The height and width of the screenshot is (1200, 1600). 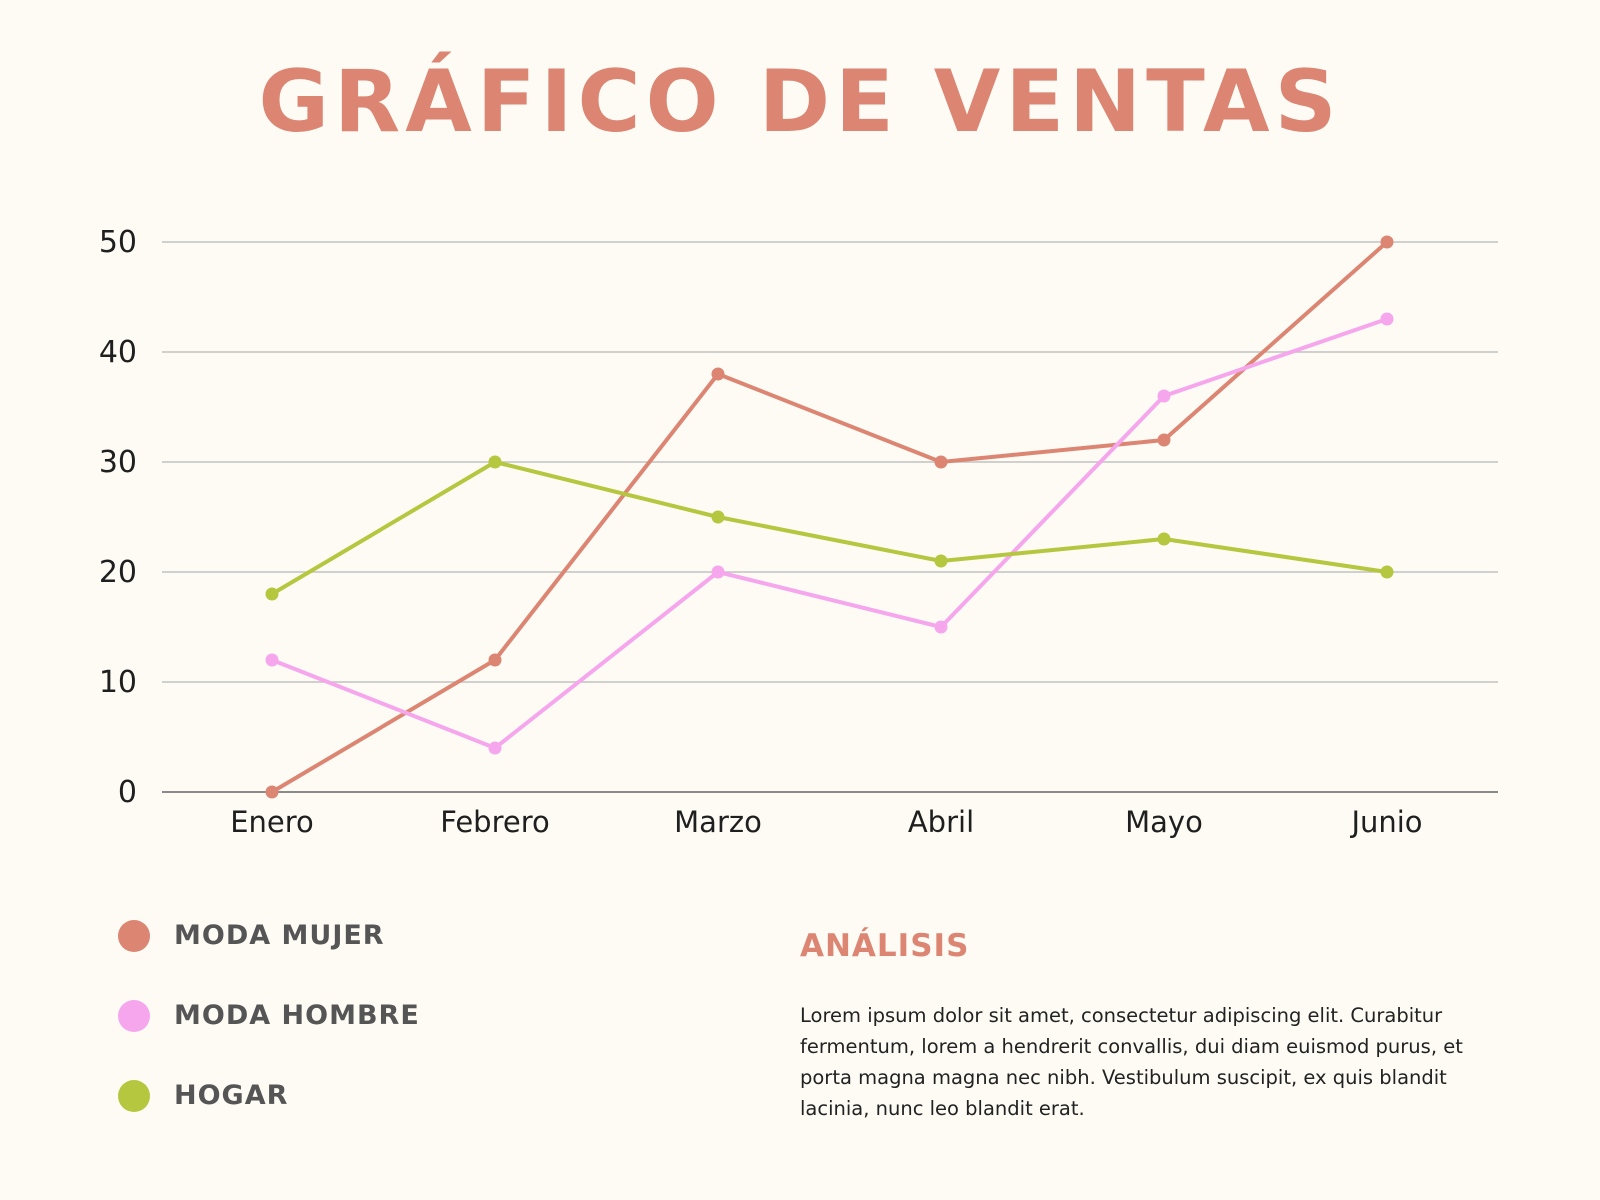 I want to click on x-tick-label: Marzo, so click(x=718, y=822).